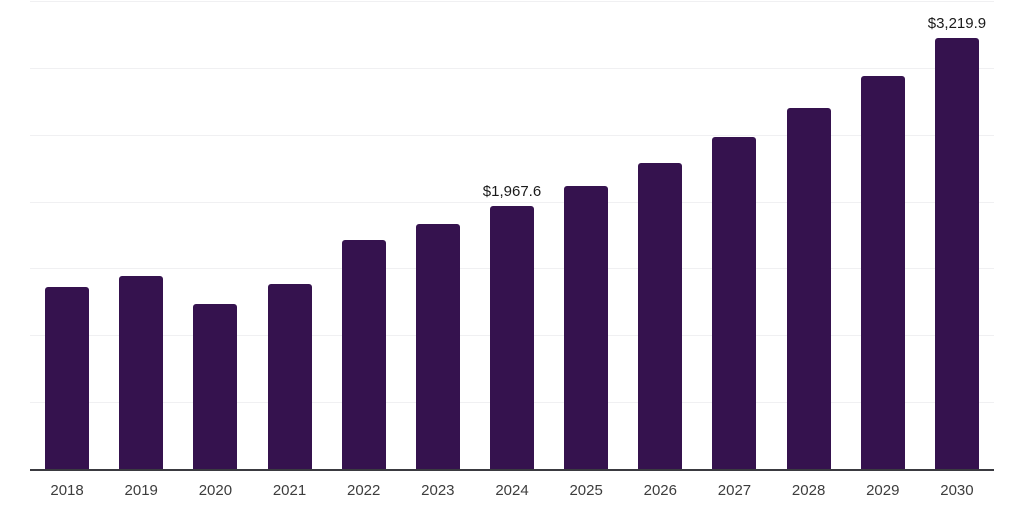 This screenshot has height=512, width=1024. What do you see at coordinates (141, 490) in the screenshot?
I see `x-tick-2019: 2019` at bounding box center [141, 490].